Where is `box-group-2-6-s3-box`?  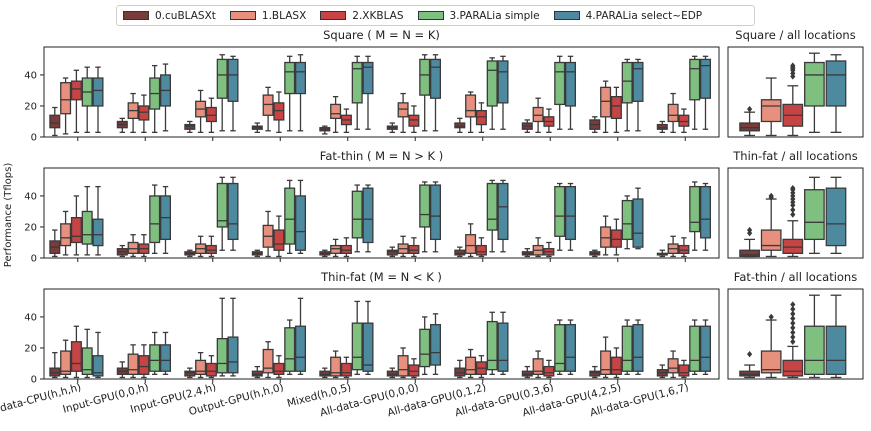
box-group-2-6-s3-box is located at coordinates (492, 345).